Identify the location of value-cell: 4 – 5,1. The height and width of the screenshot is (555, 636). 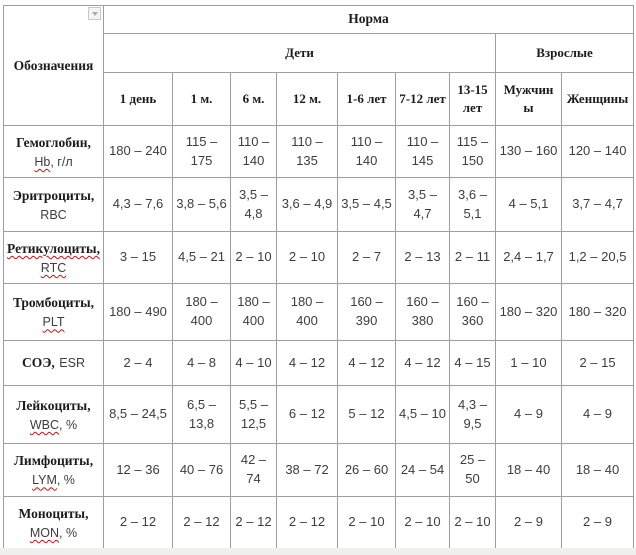
(528, 204).